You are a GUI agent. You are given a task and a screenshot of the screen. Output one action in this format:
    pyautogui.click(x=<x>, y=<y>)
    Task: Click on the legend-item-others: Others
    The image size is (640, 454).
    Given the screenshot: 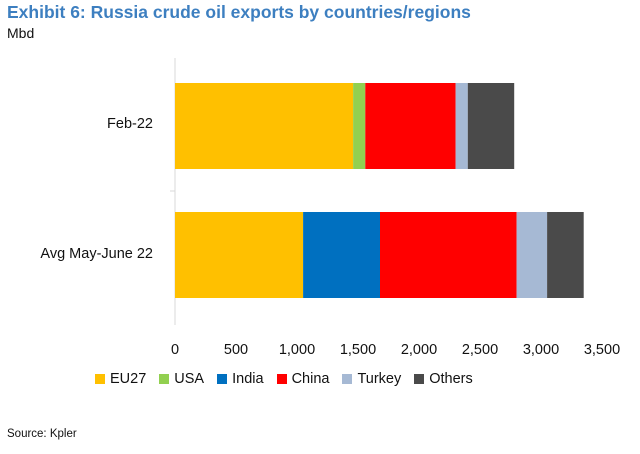 What is the action you would take?
    pyautogui.click(x=443, y=379)
    